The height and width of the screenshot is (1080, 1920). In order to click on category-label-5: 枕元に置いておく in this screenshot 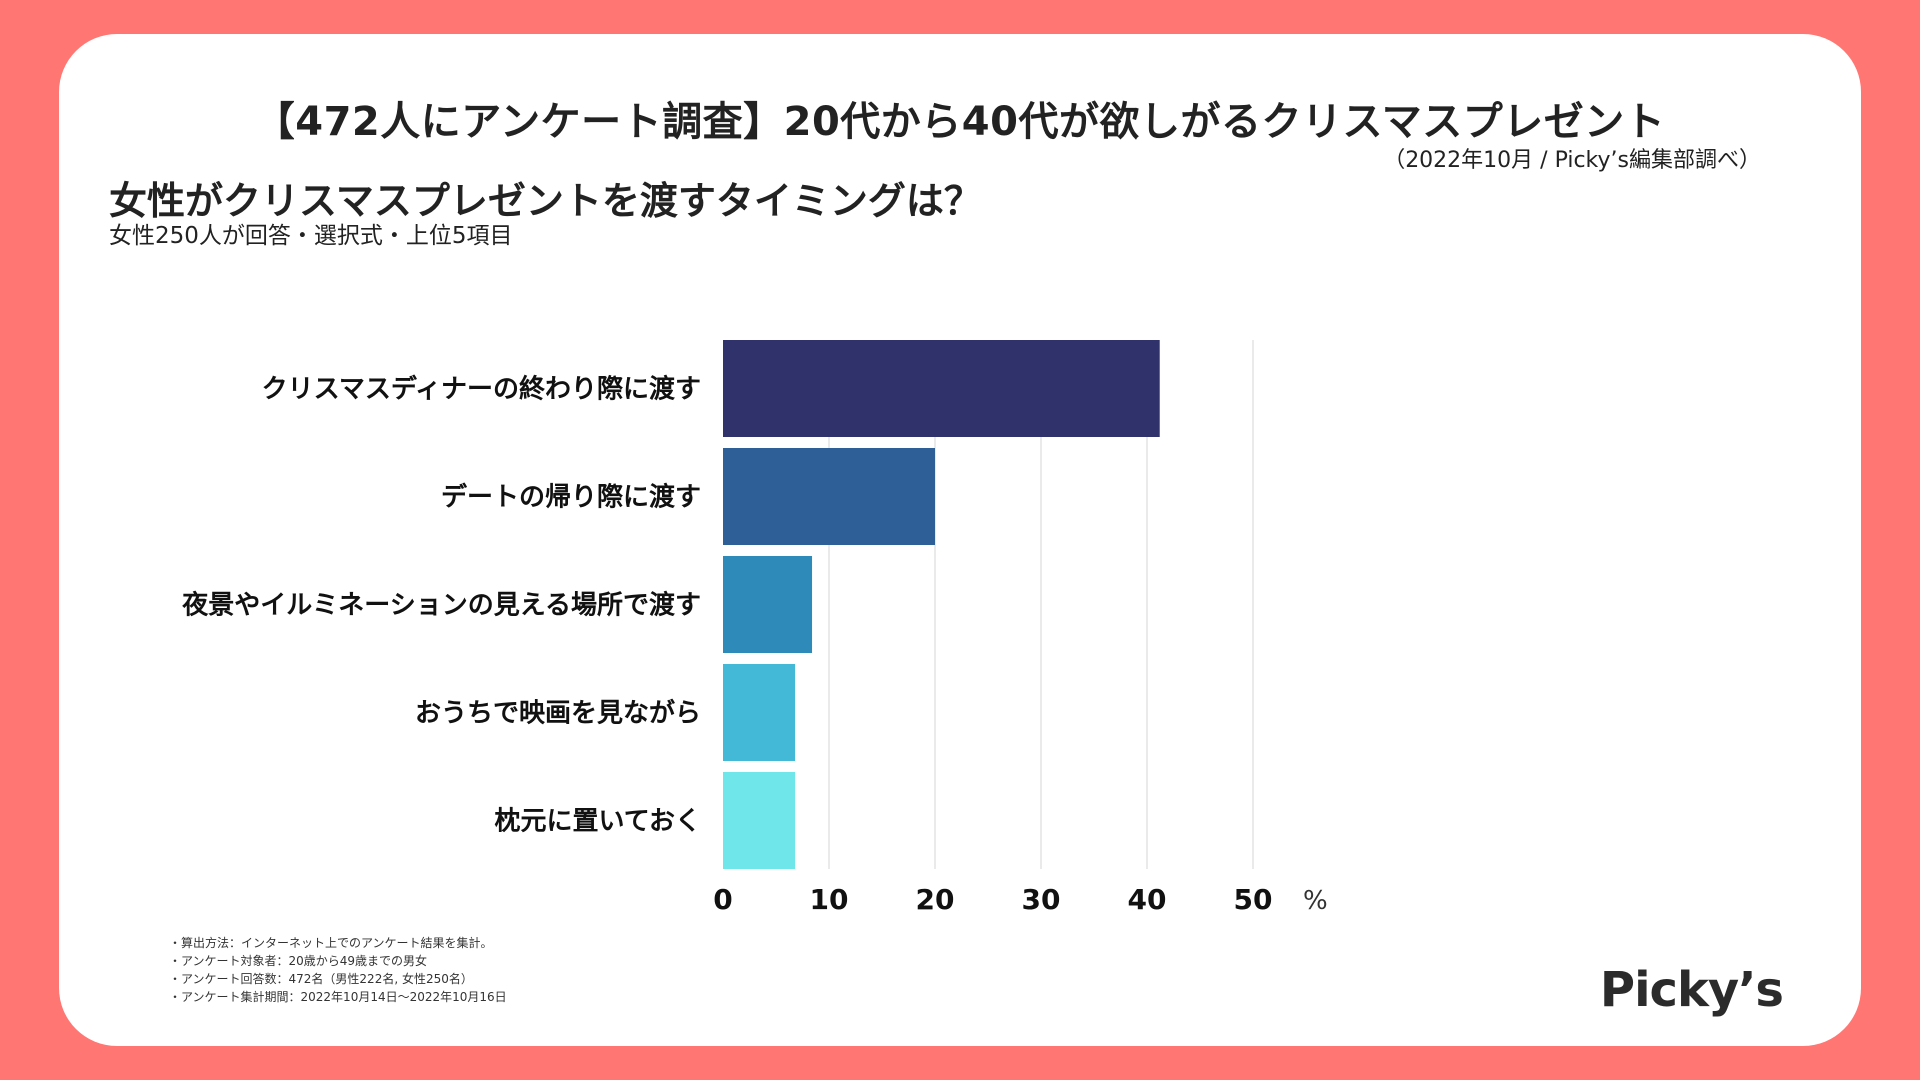, I will do `click(598, 822)`.